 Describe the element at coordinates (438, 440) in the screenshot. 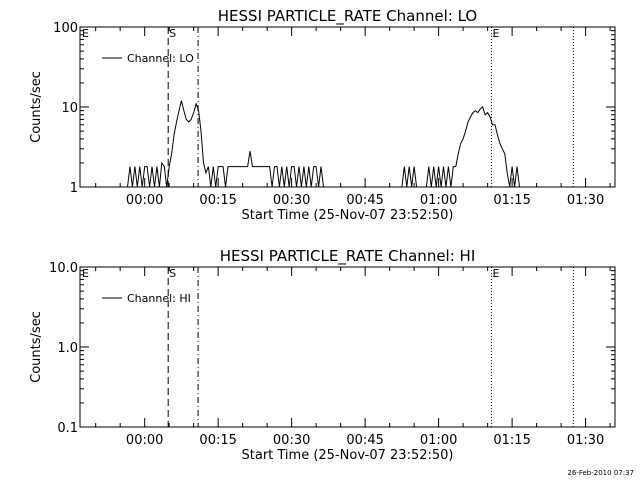

I see `panel2-x-tick-label: 01:00` at that location.